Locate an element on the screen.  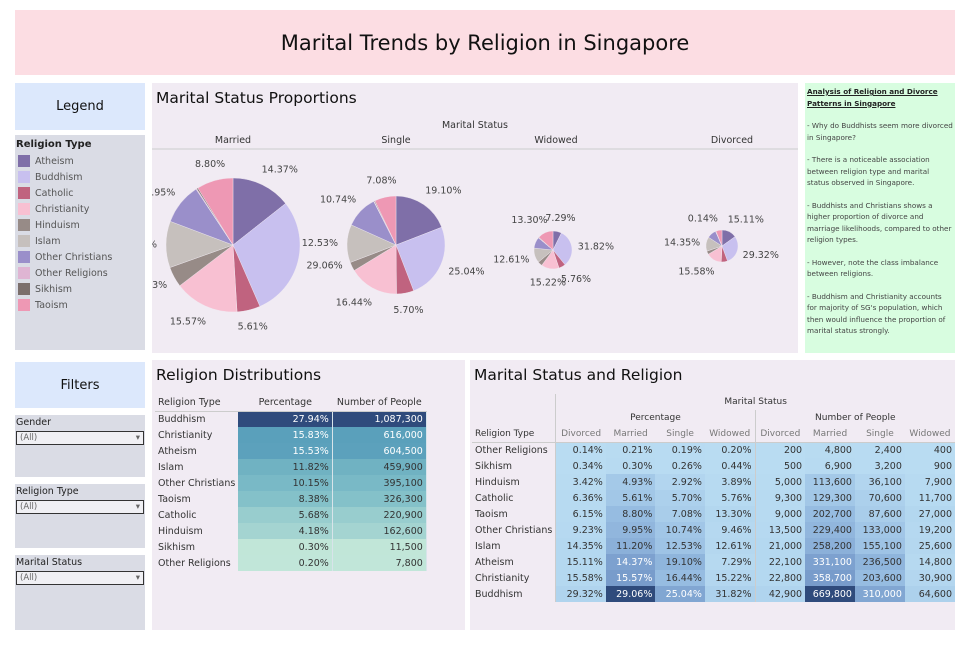
religion-name: Catholic is located at coordinates (514, 498).